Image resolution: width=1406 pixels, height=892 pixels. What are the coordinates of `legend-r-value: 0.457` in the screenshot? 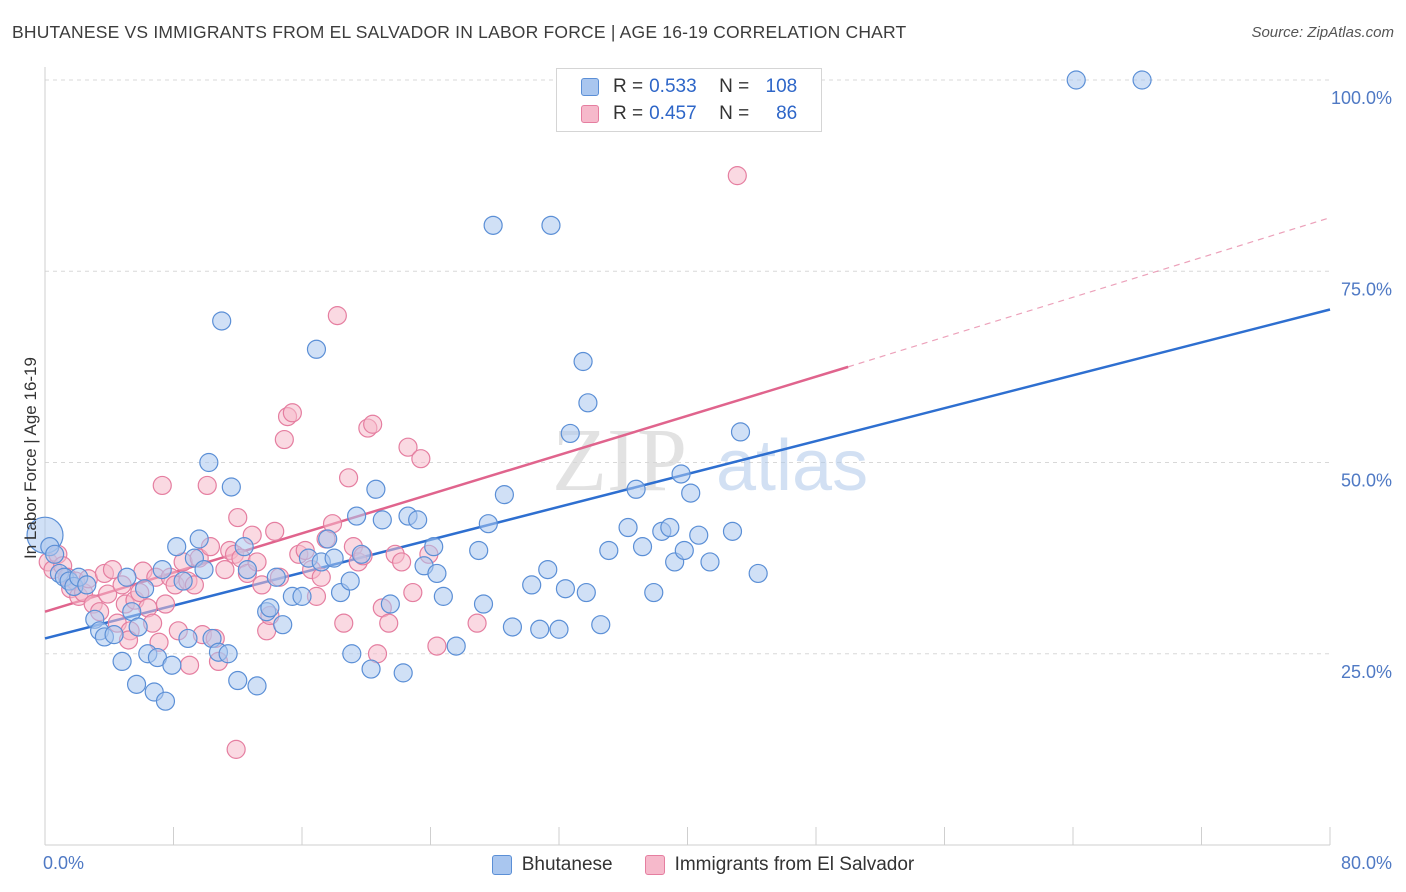 It's located at (673, 113).